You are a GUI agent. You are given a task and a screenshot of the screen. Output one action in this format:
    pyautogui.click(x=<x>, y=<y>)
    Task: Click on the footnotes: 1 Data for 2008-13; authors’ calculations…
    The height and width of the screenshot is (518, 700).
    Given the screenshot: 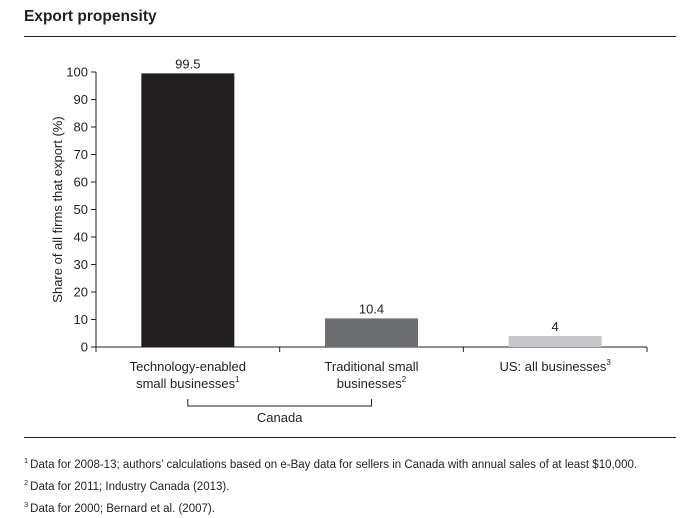 What is the action you would take?
    pyautogui.click(x=330, y=485)
    